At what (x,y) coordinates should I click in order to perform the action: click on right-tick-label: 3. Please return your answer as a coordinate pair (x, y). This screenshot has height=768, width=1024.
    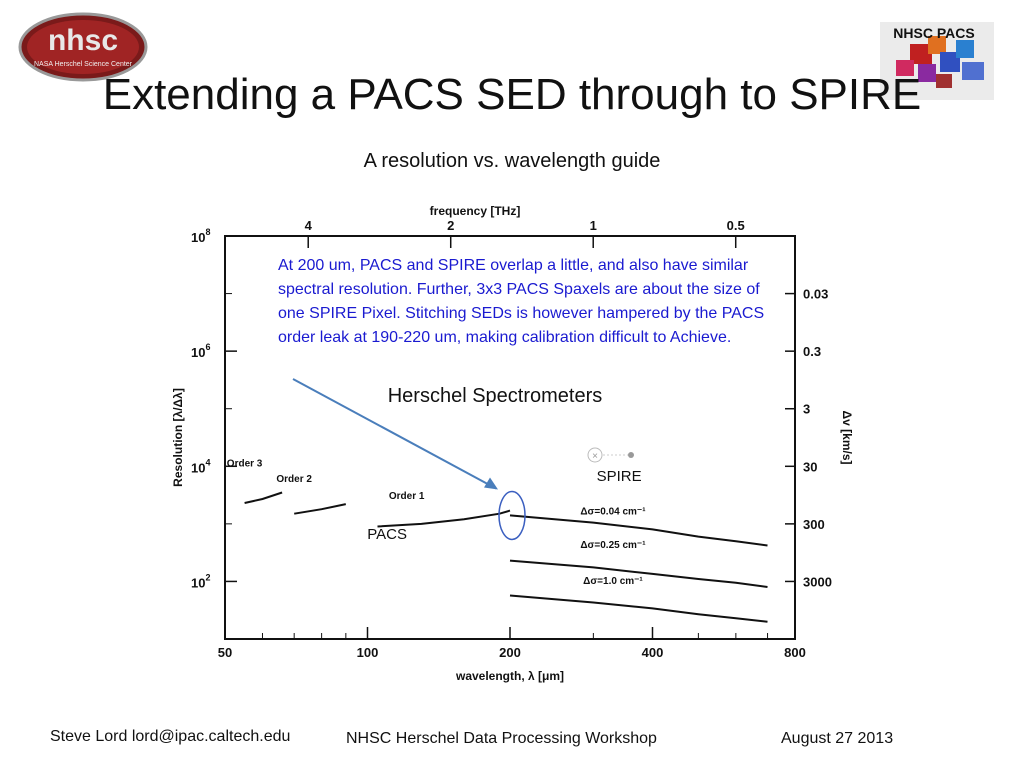
    Looking at the image, I should click on (806, 409).